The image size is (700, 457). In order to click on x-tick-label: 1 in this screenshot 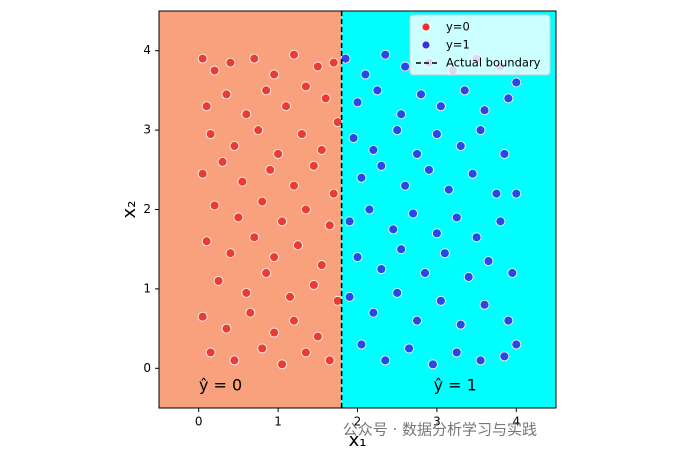, I will do `click(278, 422)`.